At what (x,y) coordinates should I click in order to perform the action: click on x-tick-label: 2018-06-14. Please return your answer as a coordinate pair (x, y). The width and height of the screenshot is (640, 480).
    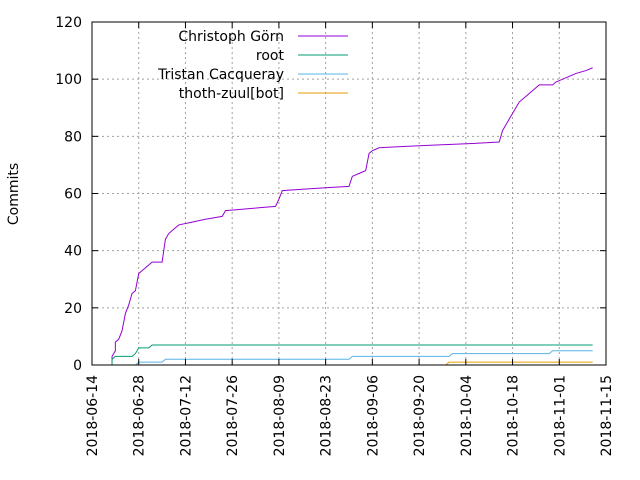
    Looking at the image, I should click on (93, 415).